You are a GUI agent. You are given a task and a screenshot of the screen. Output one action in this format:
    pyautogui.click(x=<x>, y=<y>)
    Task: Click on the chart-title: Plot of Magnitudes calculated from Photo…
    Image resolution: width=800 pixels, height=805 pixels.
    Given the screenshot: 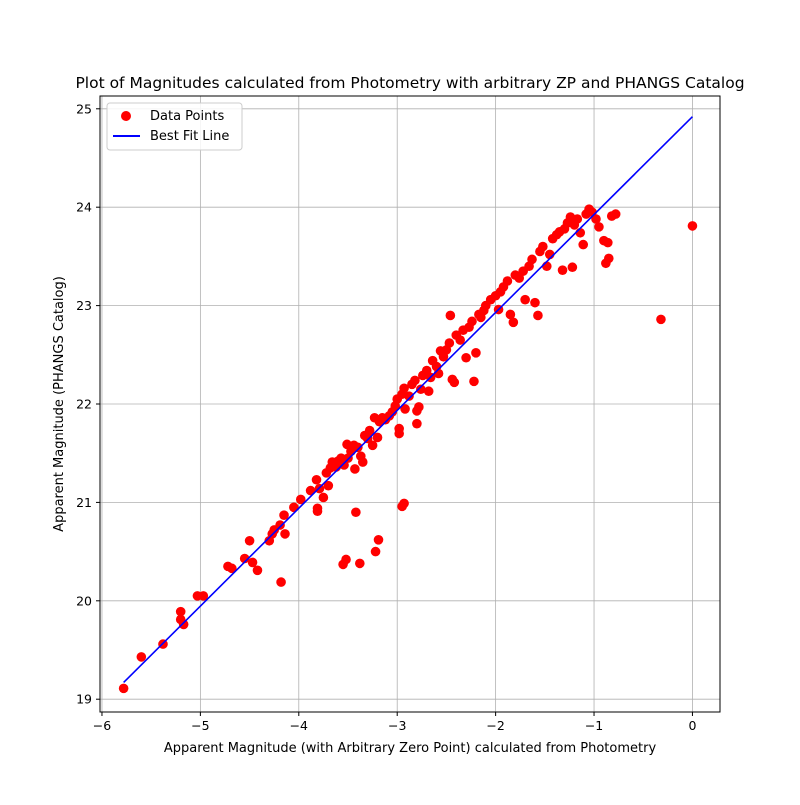 What is the action you would take?
    pyautogui.click(x=409, y=83)
    